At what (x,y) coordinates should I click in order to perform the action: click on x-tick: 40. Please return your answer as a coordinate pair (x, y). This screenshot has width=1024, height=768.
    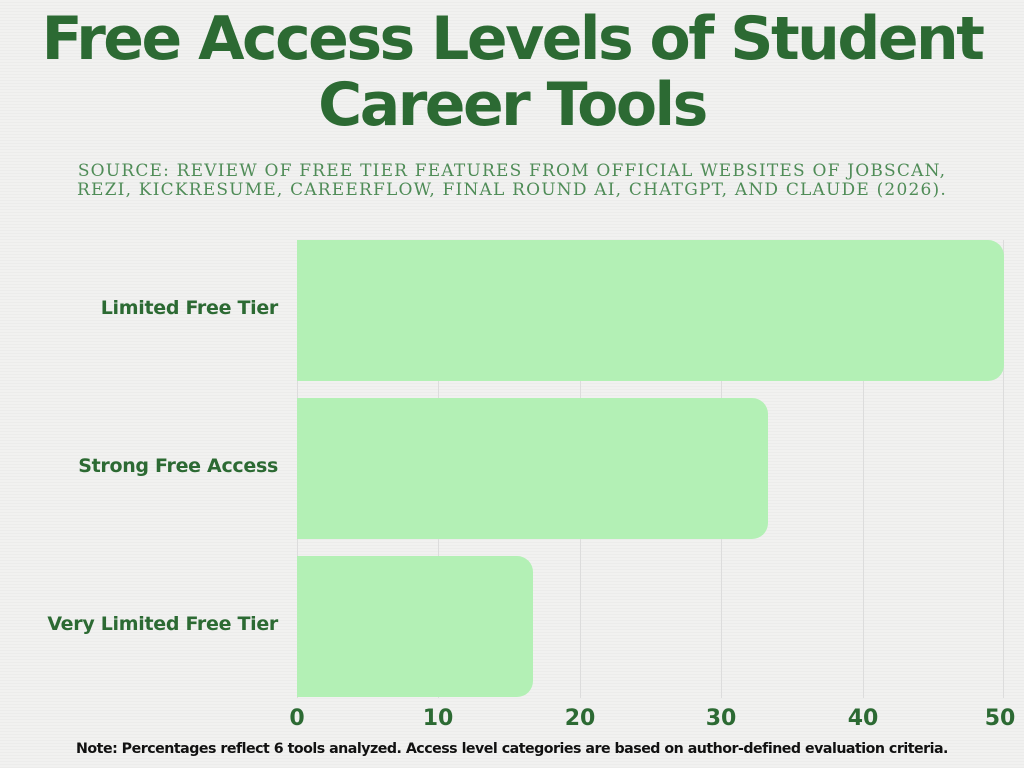
    Looking at the image, I should click on (863, 718).